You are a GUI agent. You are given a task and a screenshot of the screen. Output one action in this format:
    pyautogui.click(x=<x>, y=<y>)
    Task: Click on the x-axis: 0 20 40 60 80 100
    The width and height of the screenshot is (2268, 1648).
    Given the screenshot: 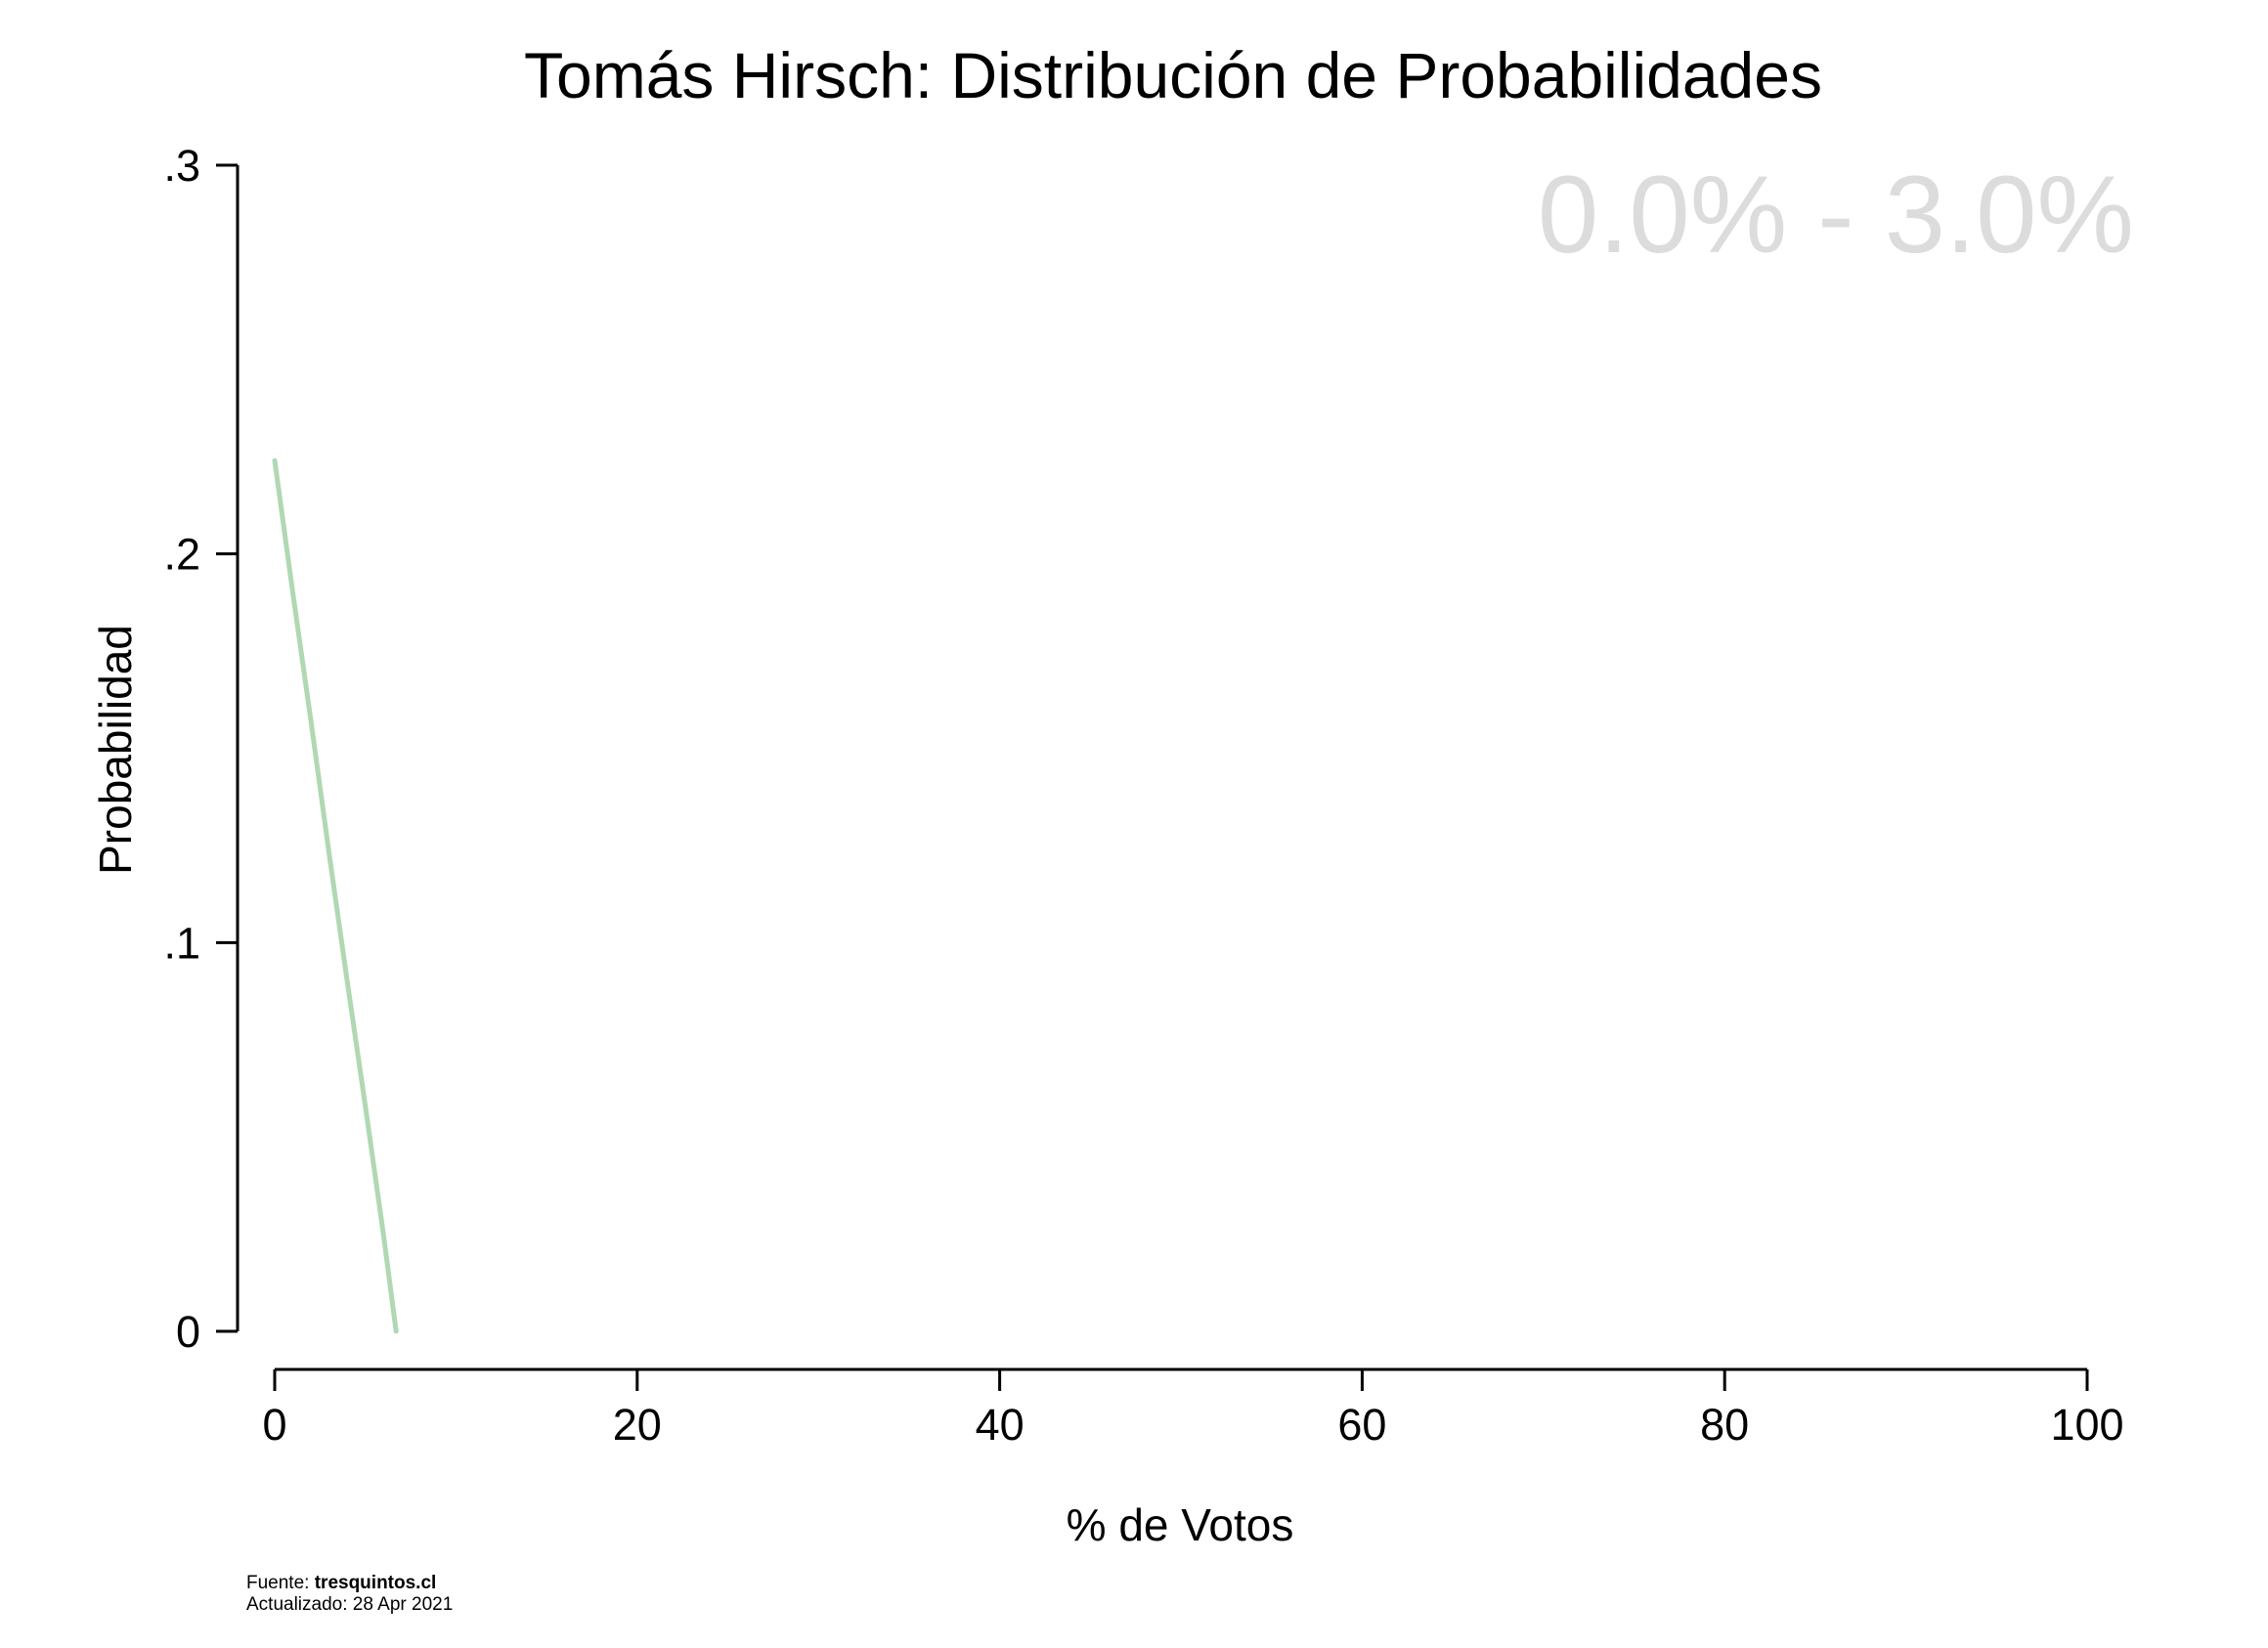 What is the action you would take?
    pyautogui.click(x=1193, y=1408)
    